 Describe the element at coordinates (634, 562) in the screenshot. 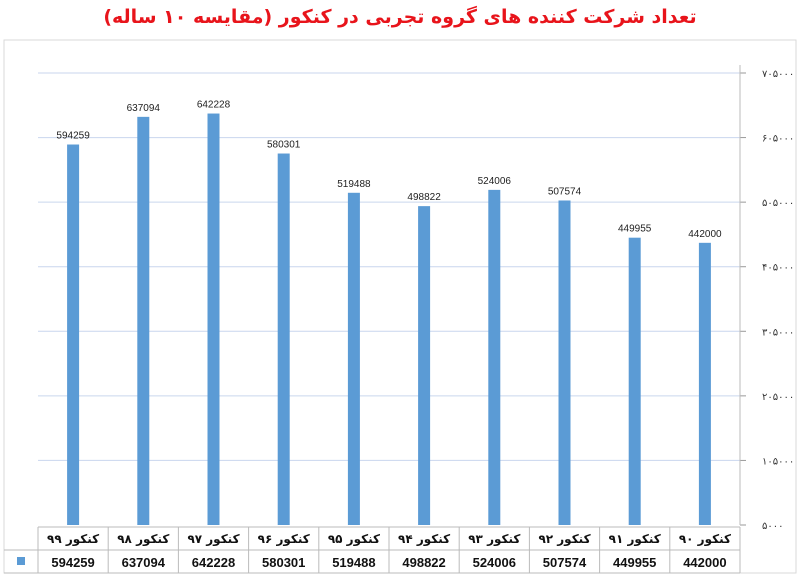

I see `table-value: 449955` at that location.